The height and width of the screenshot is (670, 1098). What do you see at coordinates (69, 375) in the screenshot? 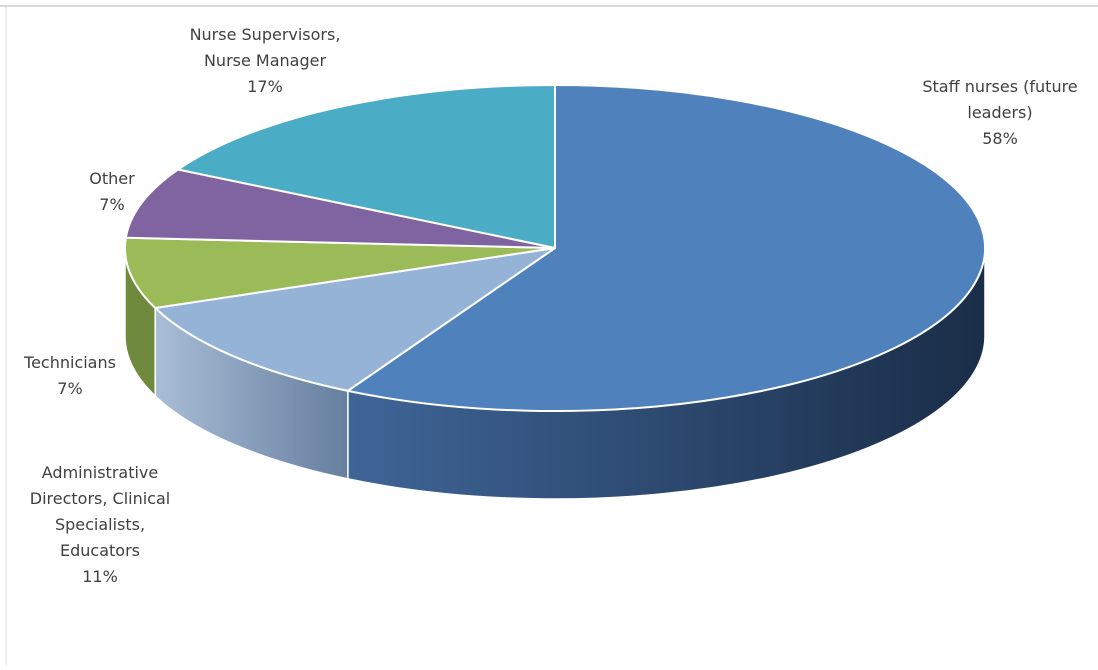
I see `data-label-technicians: Technicians 7%` at bounding box center [69, 375].